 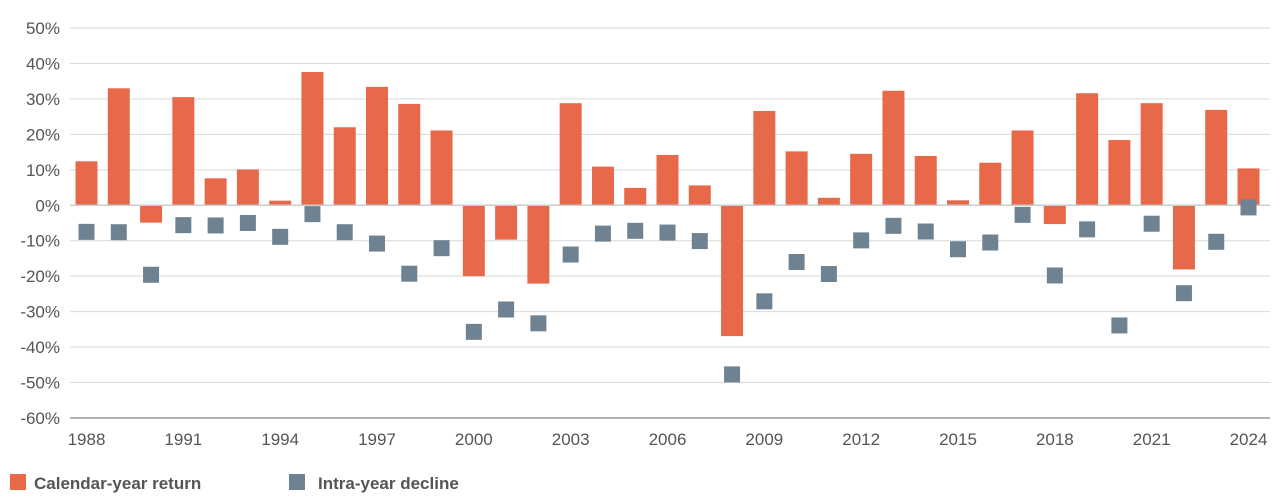 What do you see at coordinates (732, 374) in the screenshot?
I see `marker-2008` at bounding box center [732, 374].